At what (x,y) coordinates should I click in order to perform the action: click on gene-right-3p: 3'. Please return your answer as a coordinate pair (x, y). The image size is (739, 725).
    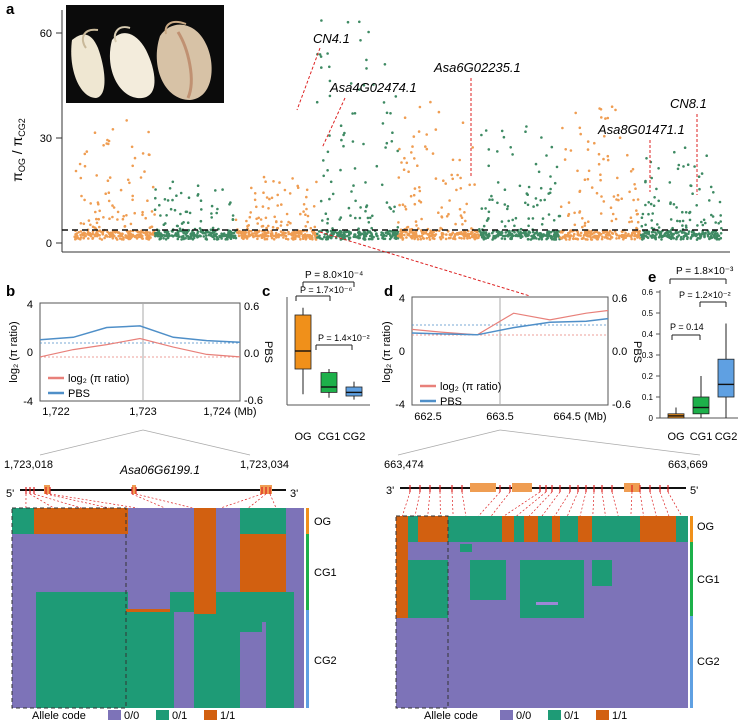
    Looking at the image, I should click on (390, 491).